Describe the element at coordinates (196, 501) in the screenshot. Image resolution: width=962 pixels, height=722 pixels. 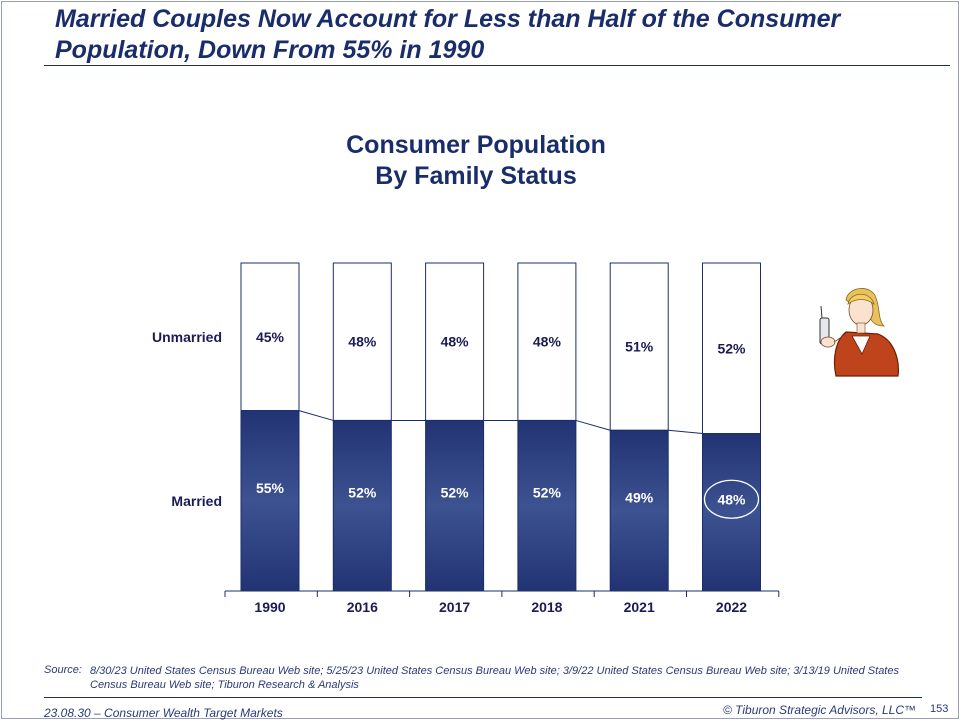
I see `series-label-married: Married` at that location.